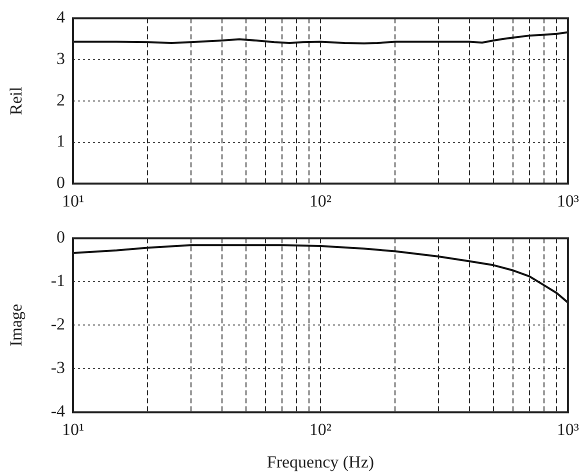 This screenshot has height=475, width=587. What do you see at coordinates (58, 411) in the screenshot?
I see `y-tick-label: -4` at bounding box center [58, 411].